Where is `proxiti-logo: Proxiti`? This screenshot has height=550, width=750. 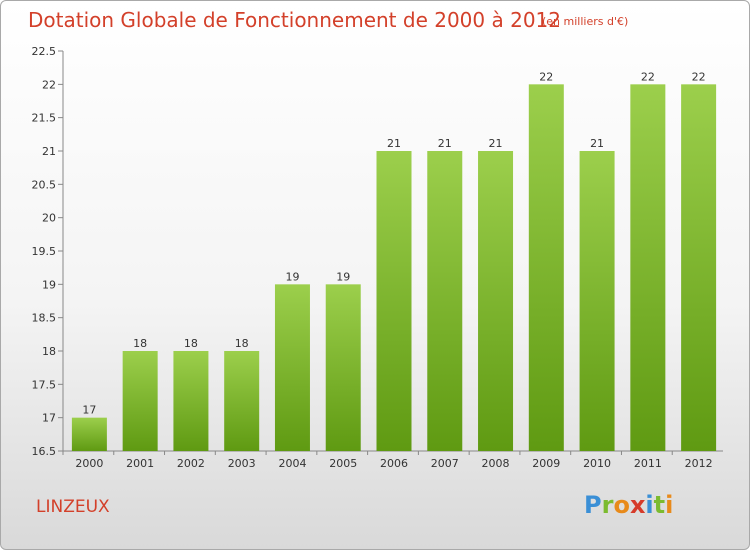 proxiti-logo: Proxiti is located at coordinates (628, 505).